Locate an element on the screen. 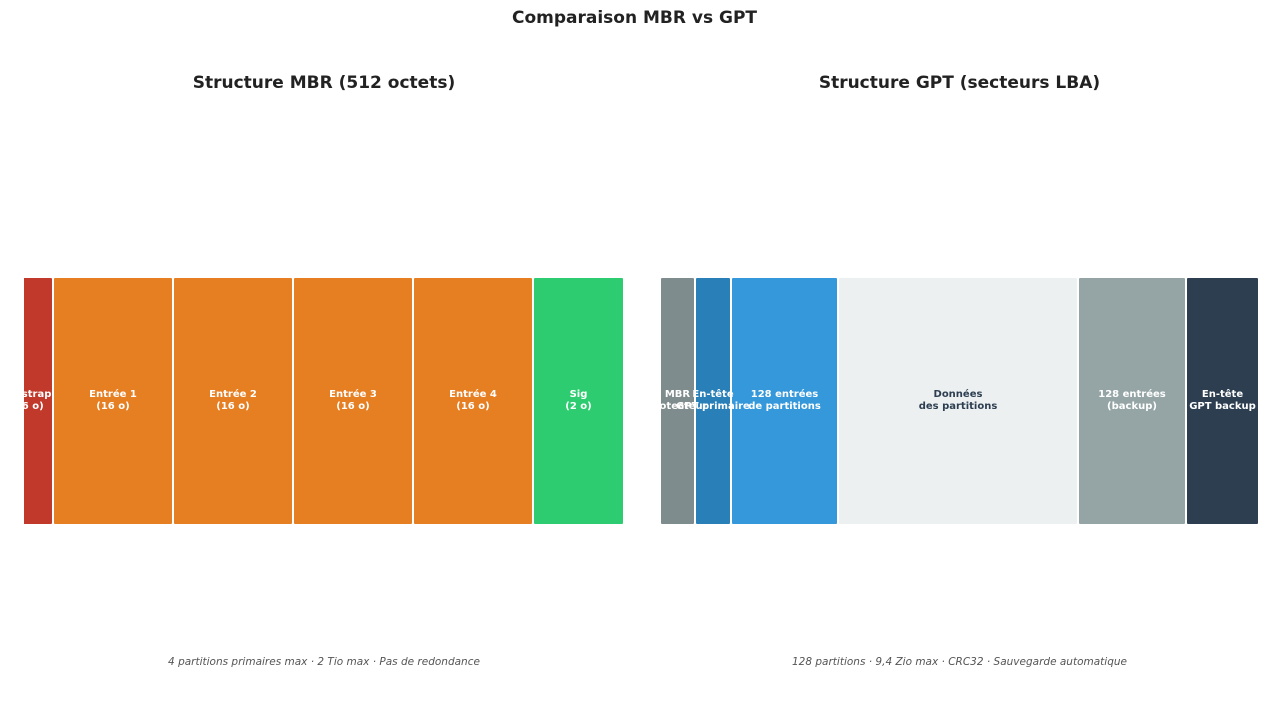 The image size is (1269, 707). mbr-segment-entry-1: Entrée 1 (16 o) is located at coordinates (113, 401).